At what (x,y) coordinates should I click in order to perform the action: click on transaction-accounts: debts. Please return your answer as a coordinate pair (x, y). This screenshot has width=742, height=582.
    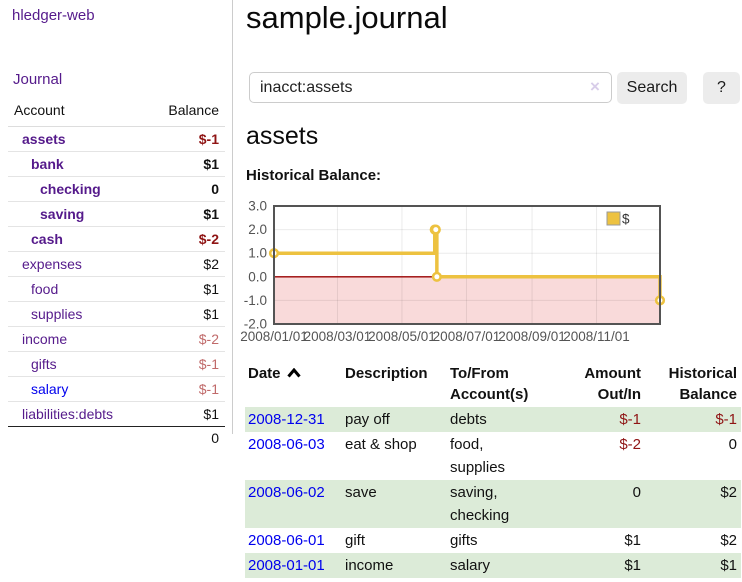
    Looking at the image, I should click on (468, 419).